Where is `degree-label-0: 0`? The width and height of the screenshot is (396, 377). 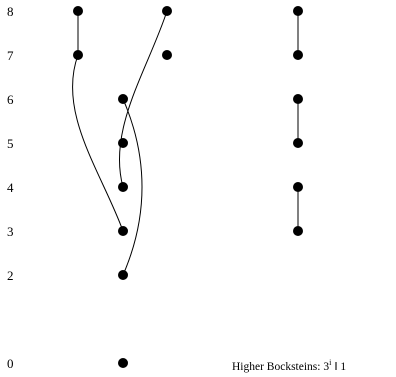
degree-label-0: 0 is located at coordinates (10, 363).